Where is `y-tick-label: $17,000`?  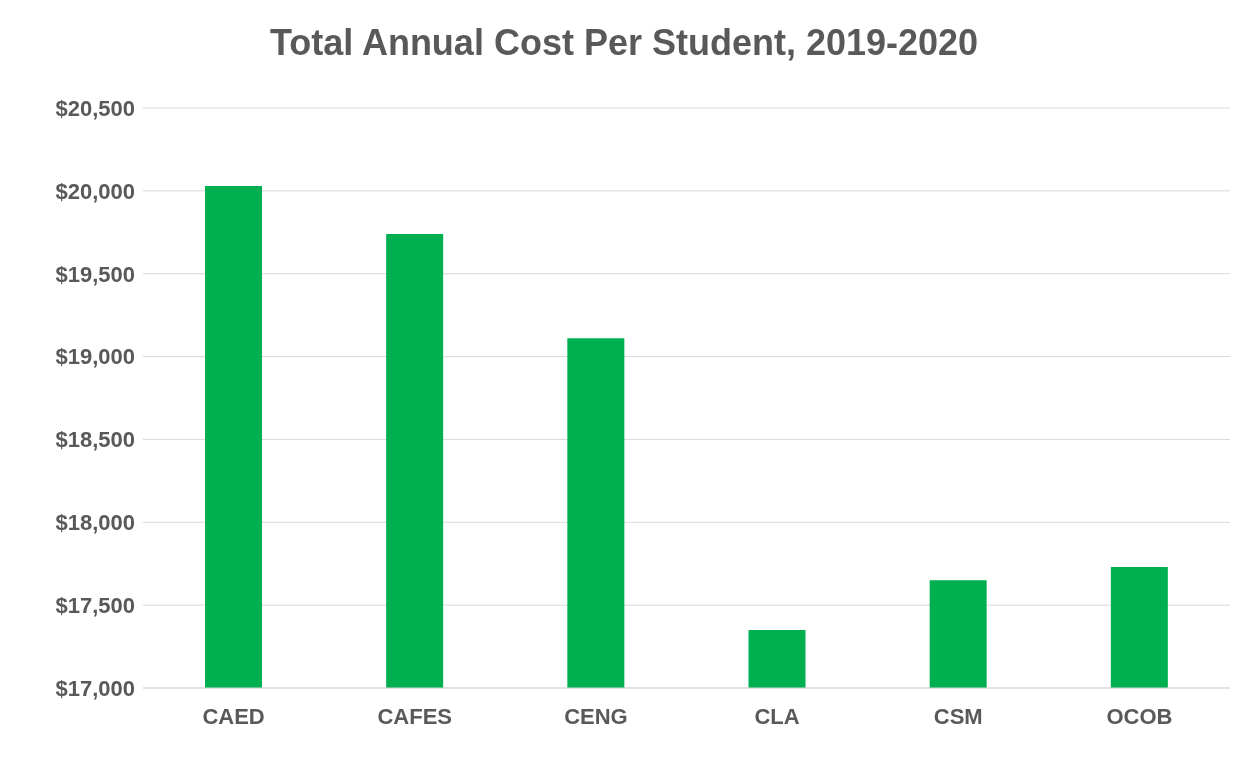 y-tick-label: $17,000 is located at coordinates (95, 688).